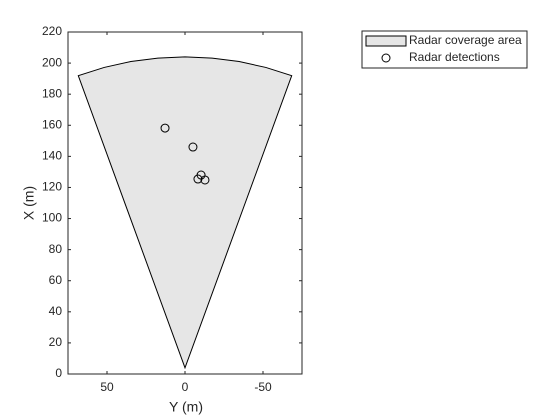 The height and width of the screenshot is (420, 560). What do you see at coordinates (56, 249) in the screenshot?
I see `y-tick-label: 80` at bounding box center [56, 249].